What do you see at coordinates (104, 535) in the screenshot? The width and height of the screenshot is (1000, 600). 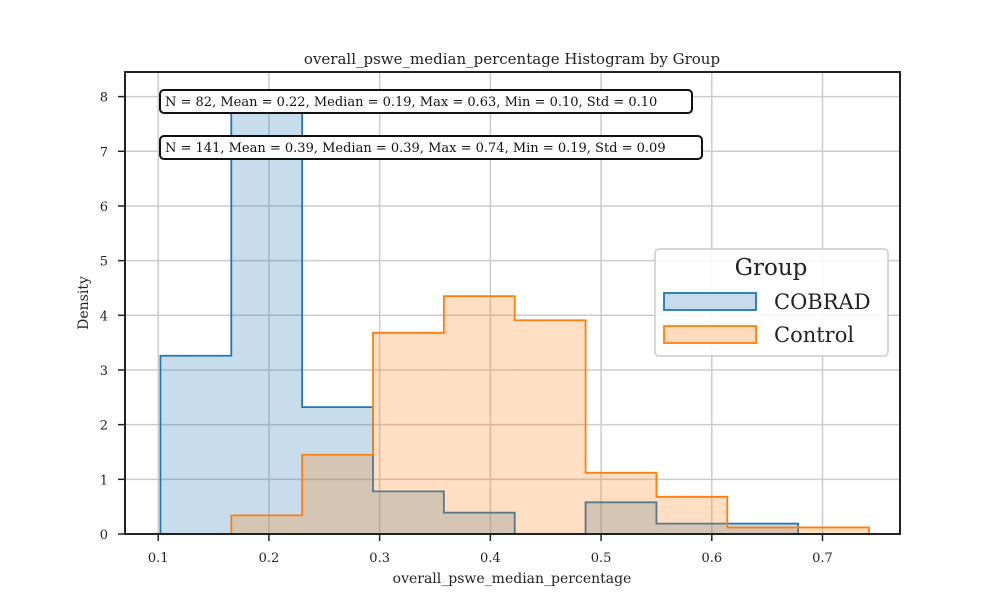 I see `y-tick-label: 0` at bounding box center [104, 535].